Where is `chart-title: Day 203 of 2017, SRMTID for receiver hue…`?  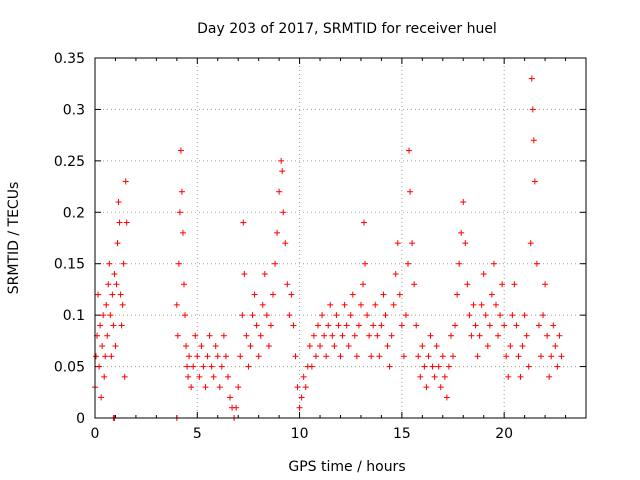 chart-title: Day 203 of 2017, SRMTID for receiver hue… is located at coordinates (347, 29).